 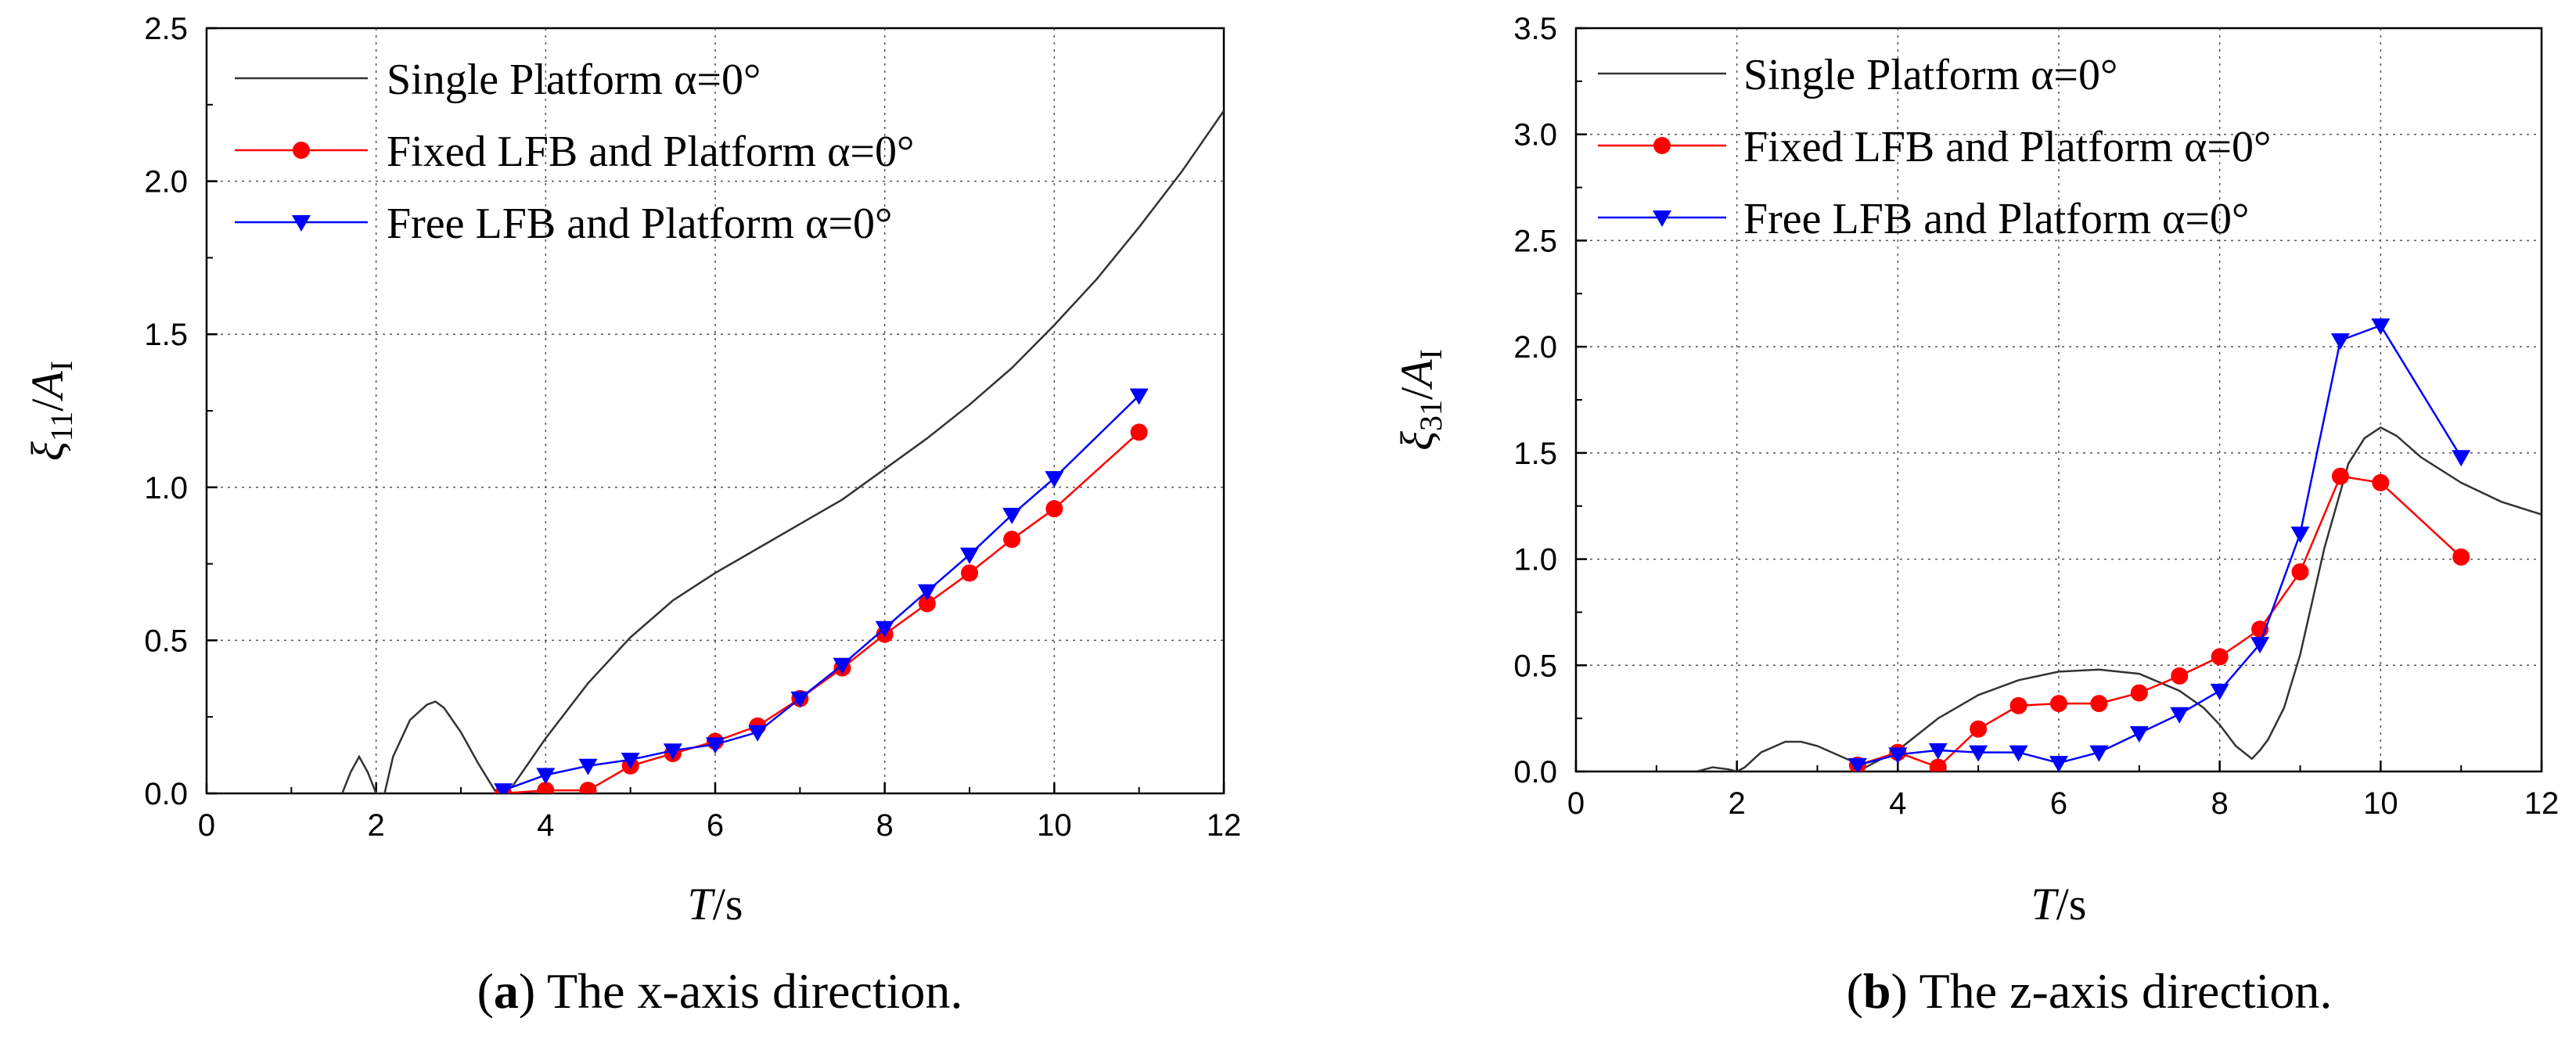 I want to click on panel-b-x-tick-label: 12, so click(x=2542, y=804).